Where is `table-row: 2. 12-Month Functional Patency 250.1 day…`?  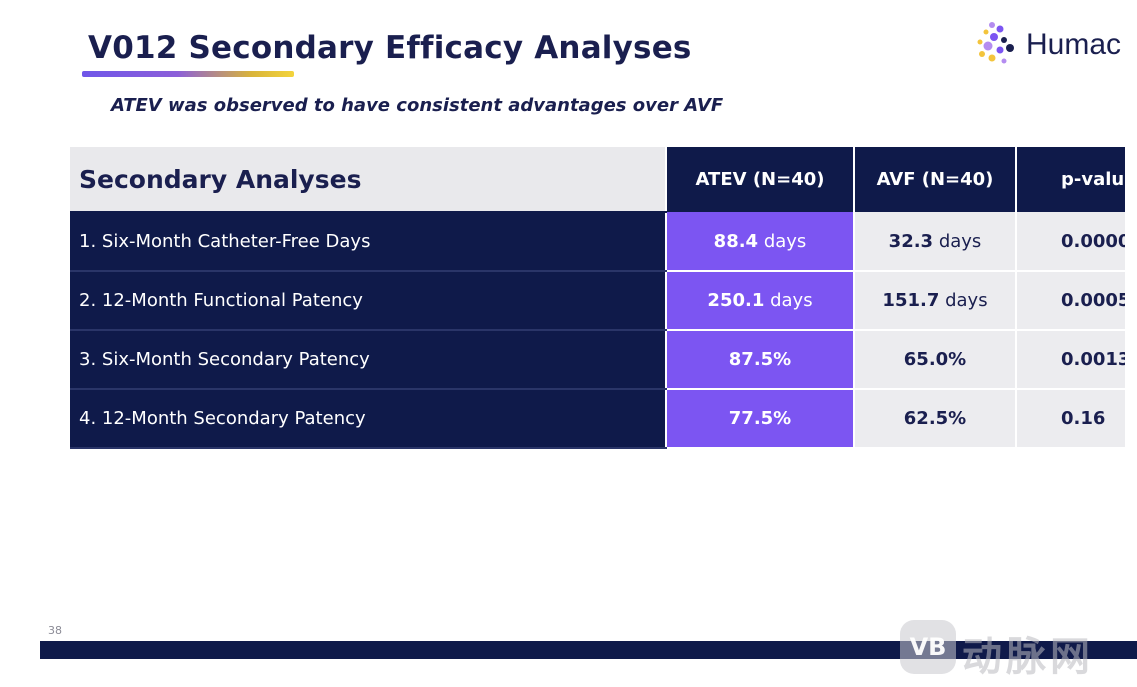
table-row: 2. 12-Month Functional Patency 250.1 day… is located at coordinates (597, 301).